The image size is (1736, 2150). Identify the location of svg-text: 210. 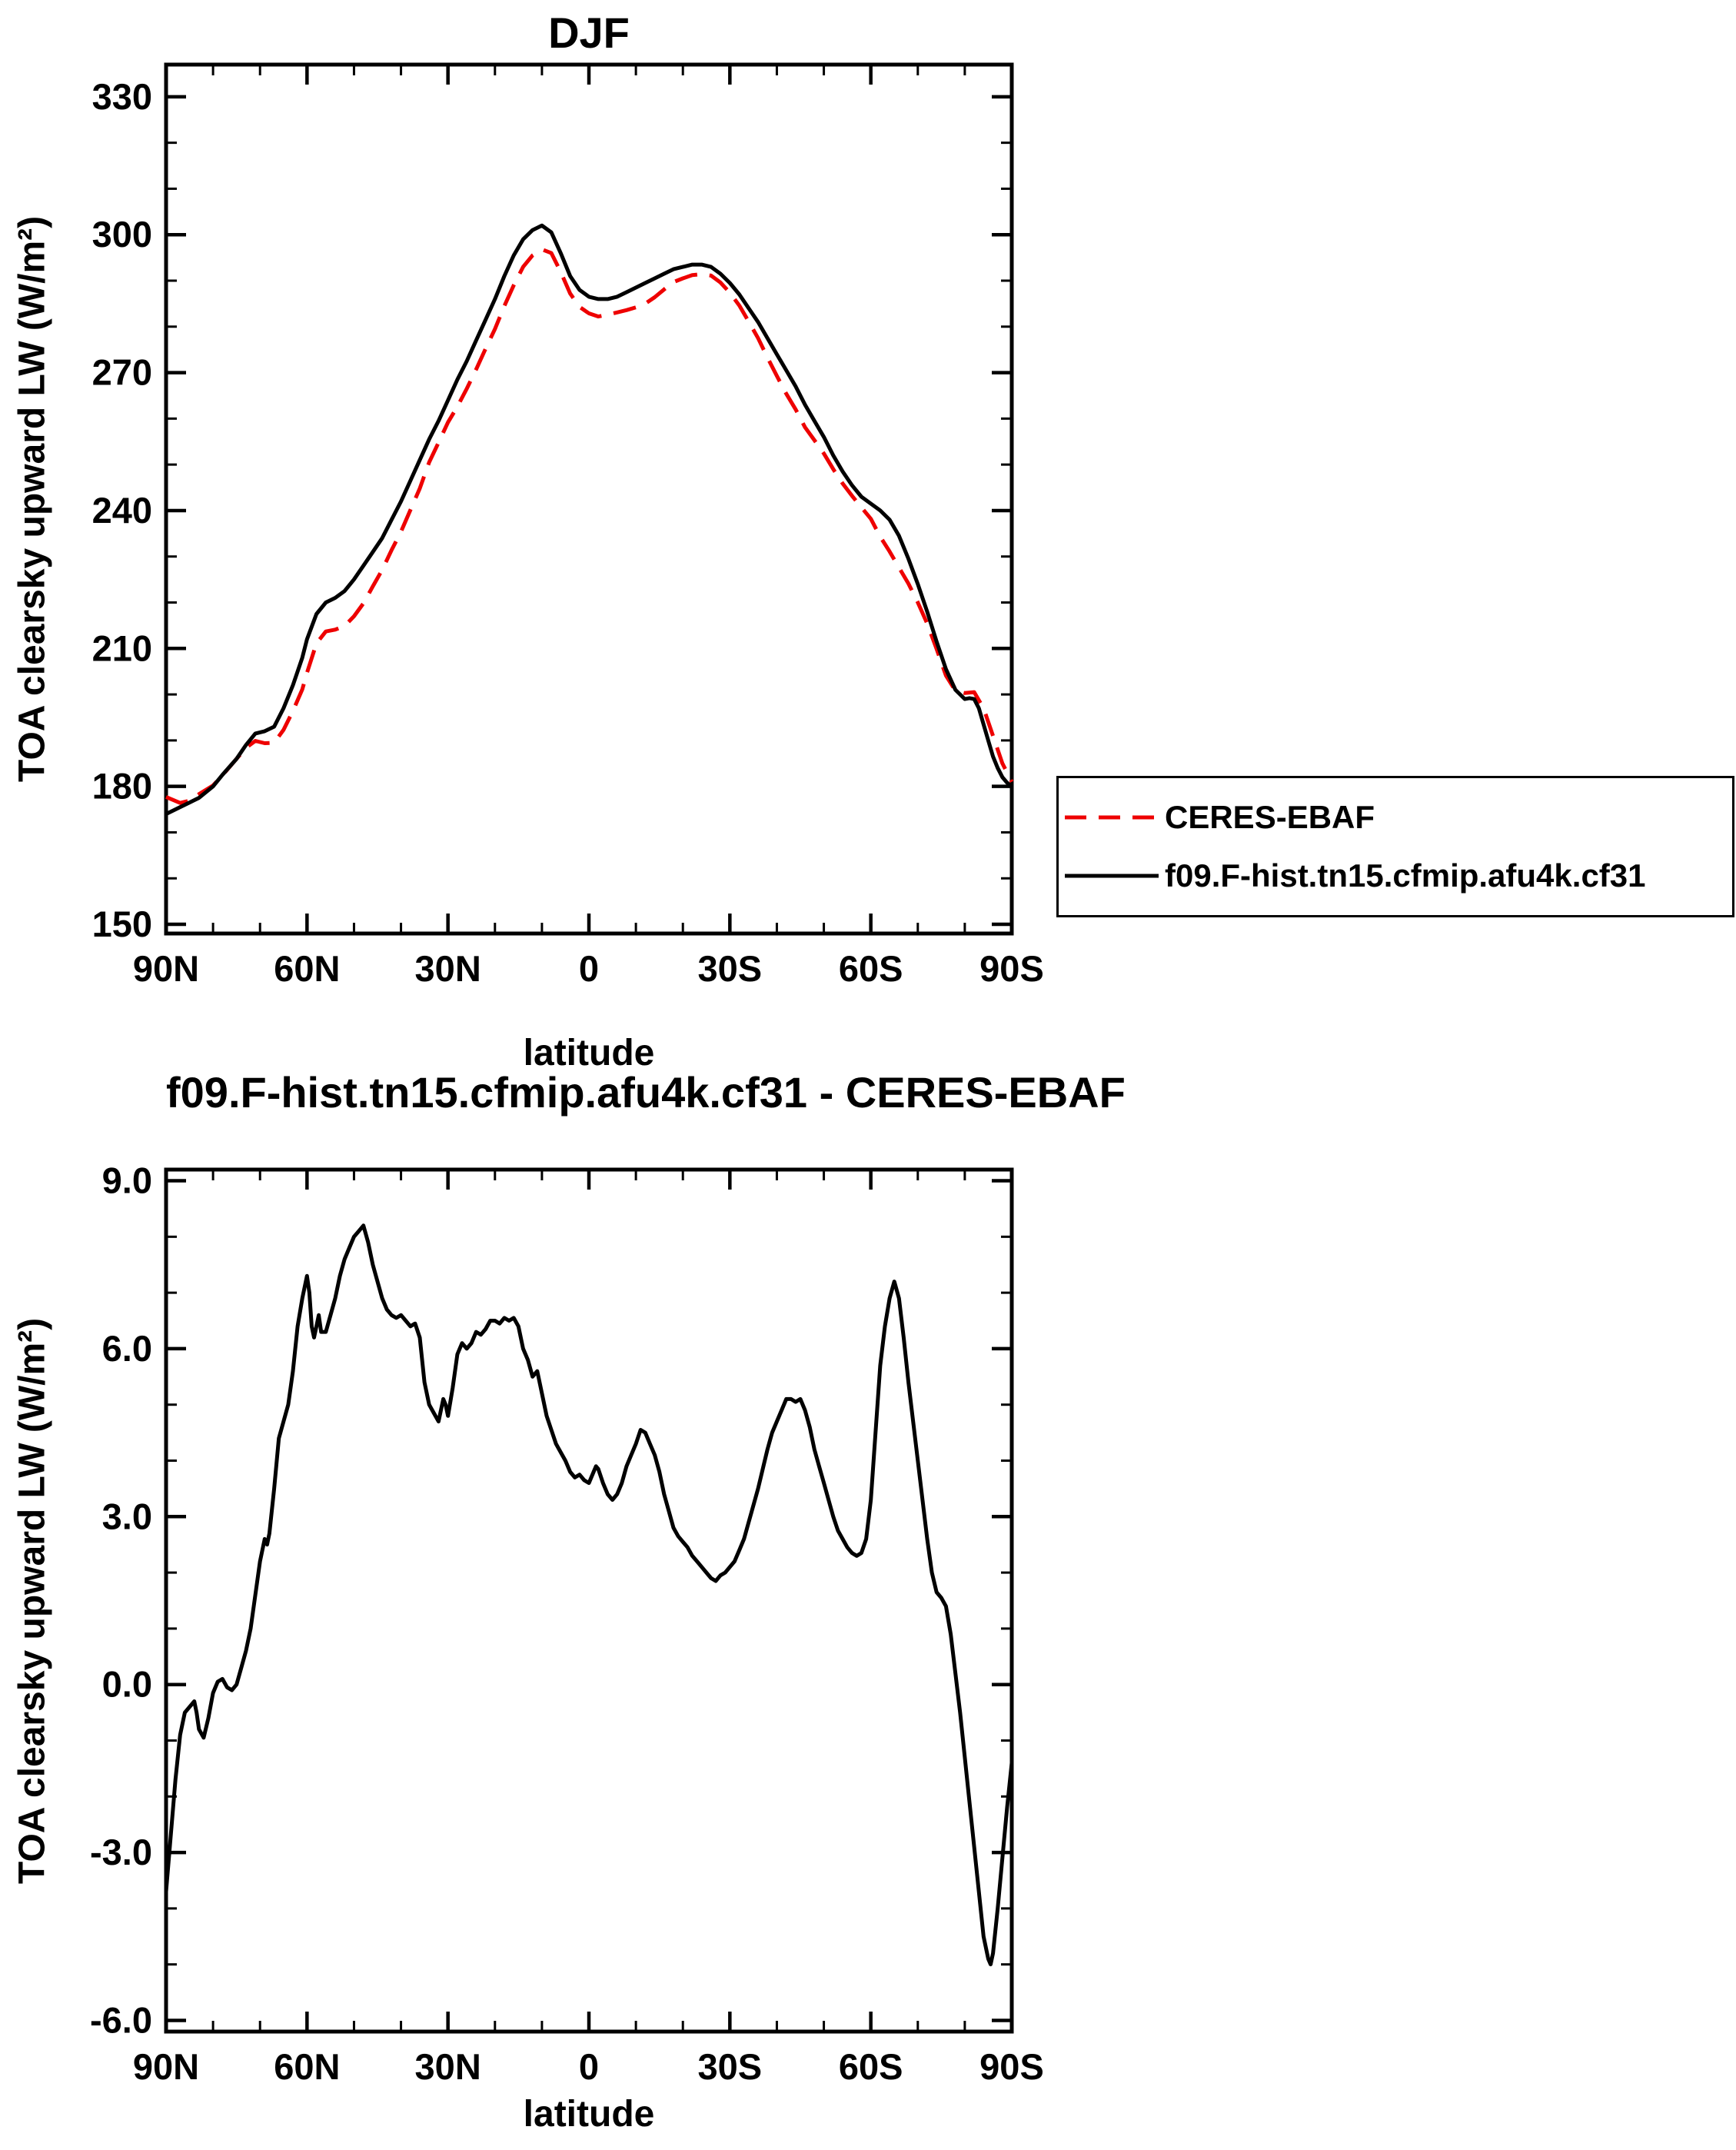
(122, 647).